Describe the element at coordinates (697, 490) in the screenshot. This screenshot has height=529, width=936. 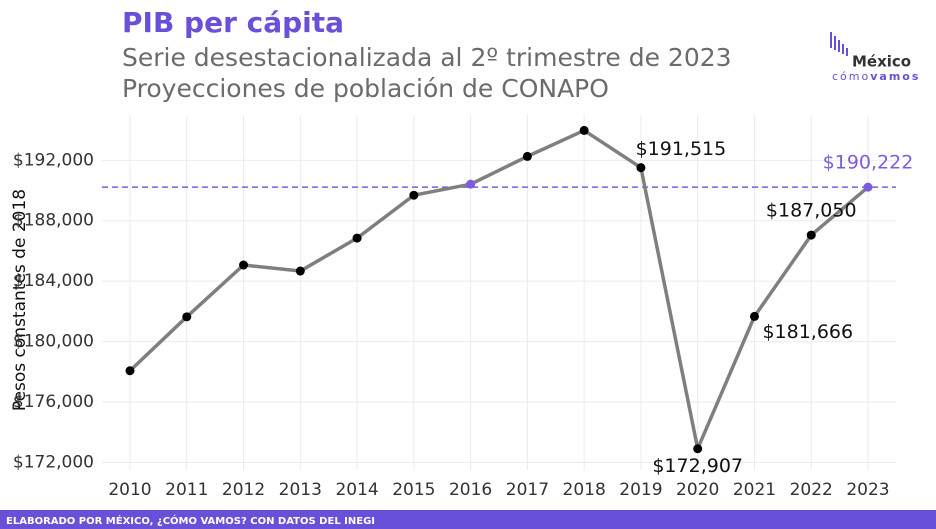
I see `x-tick-label: 2020` at that location.